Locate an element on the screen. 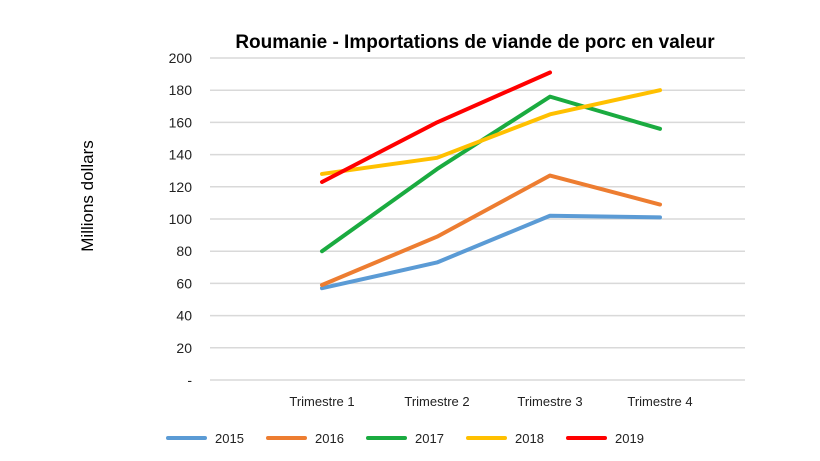  x-tick-label: Trimestre 4 is located at coordinates (659, 401).